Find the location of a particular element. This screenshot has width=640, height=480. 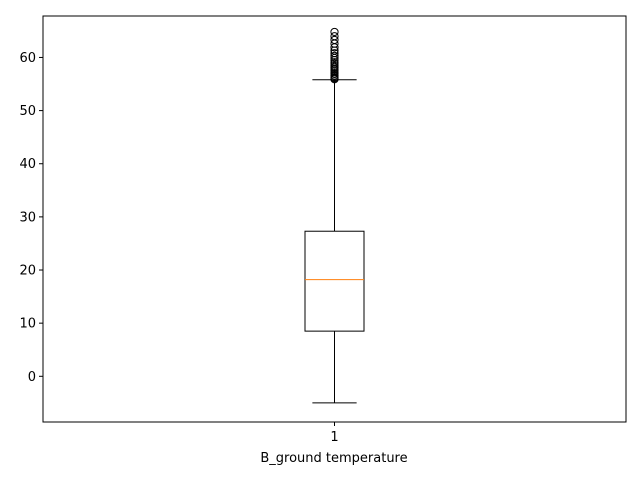

box-series is located at coordinates (334, 215).